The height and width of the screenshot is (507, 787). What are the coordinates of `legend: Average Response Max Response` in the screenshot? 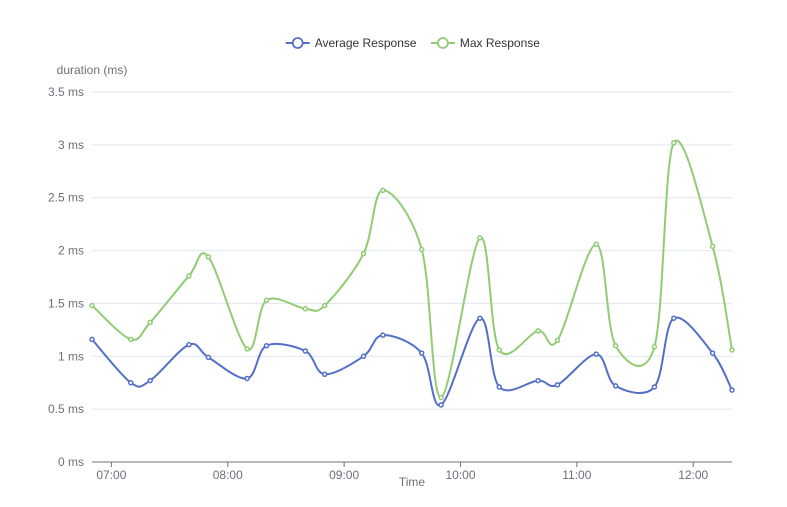 It's located at (413, 43).